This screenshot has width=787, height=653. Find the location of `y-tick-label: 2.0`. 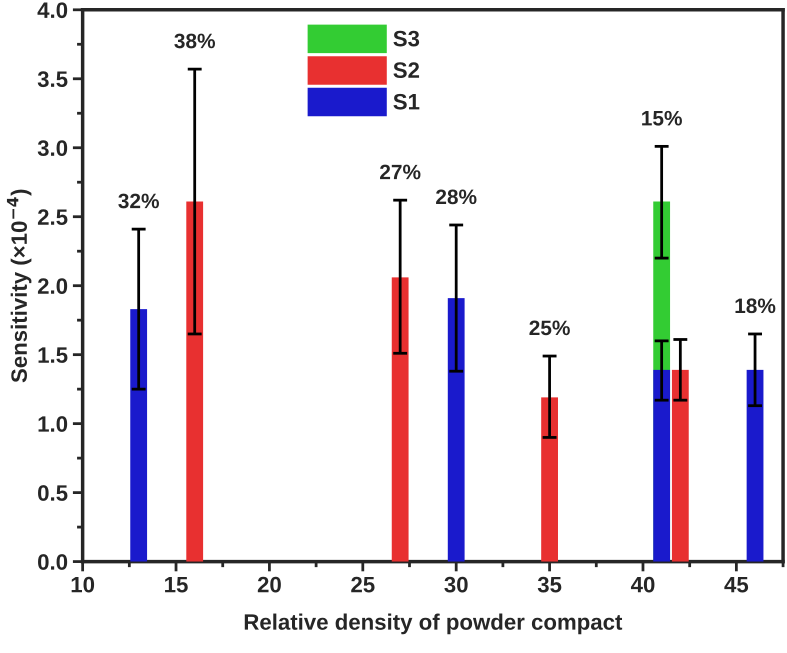

y-tick-label: 2.0 is located at coordinates (53, 286).